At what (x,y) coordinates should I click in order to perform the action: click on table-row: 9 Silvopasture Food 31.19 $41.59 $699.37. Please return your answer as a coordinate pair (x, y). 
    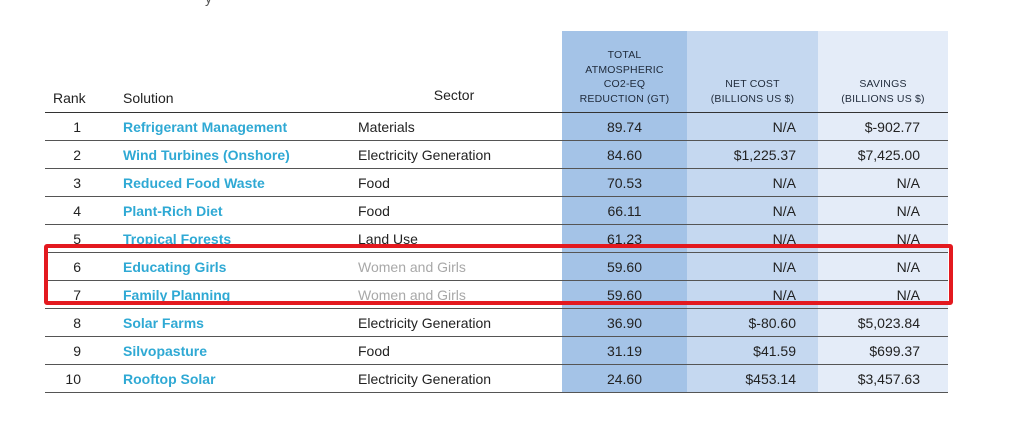
    Looking at the image, I should click on (496, 350).